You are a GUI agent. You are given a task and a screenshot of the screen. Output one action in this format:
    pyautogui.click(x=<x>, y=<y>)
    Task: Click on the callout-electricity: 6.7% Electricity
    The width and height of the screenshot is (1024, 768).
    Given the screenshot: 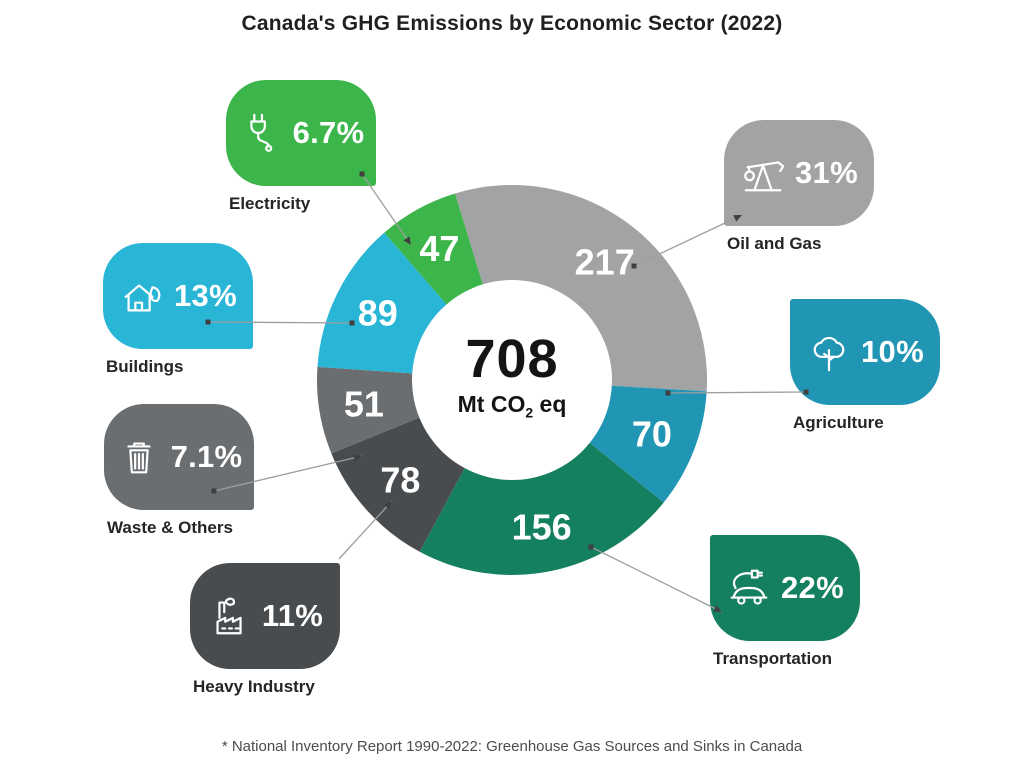 What is the action you would take?
    pyautogui.click(x=306, y=147)
    